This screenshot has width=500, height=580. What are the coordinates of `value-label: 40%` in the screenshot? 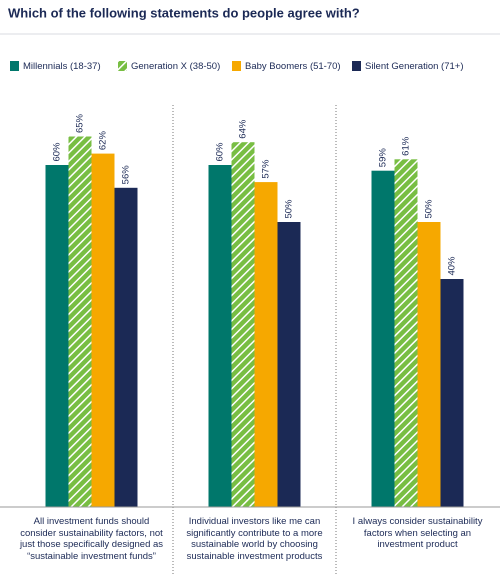 It's located at (452, 266).